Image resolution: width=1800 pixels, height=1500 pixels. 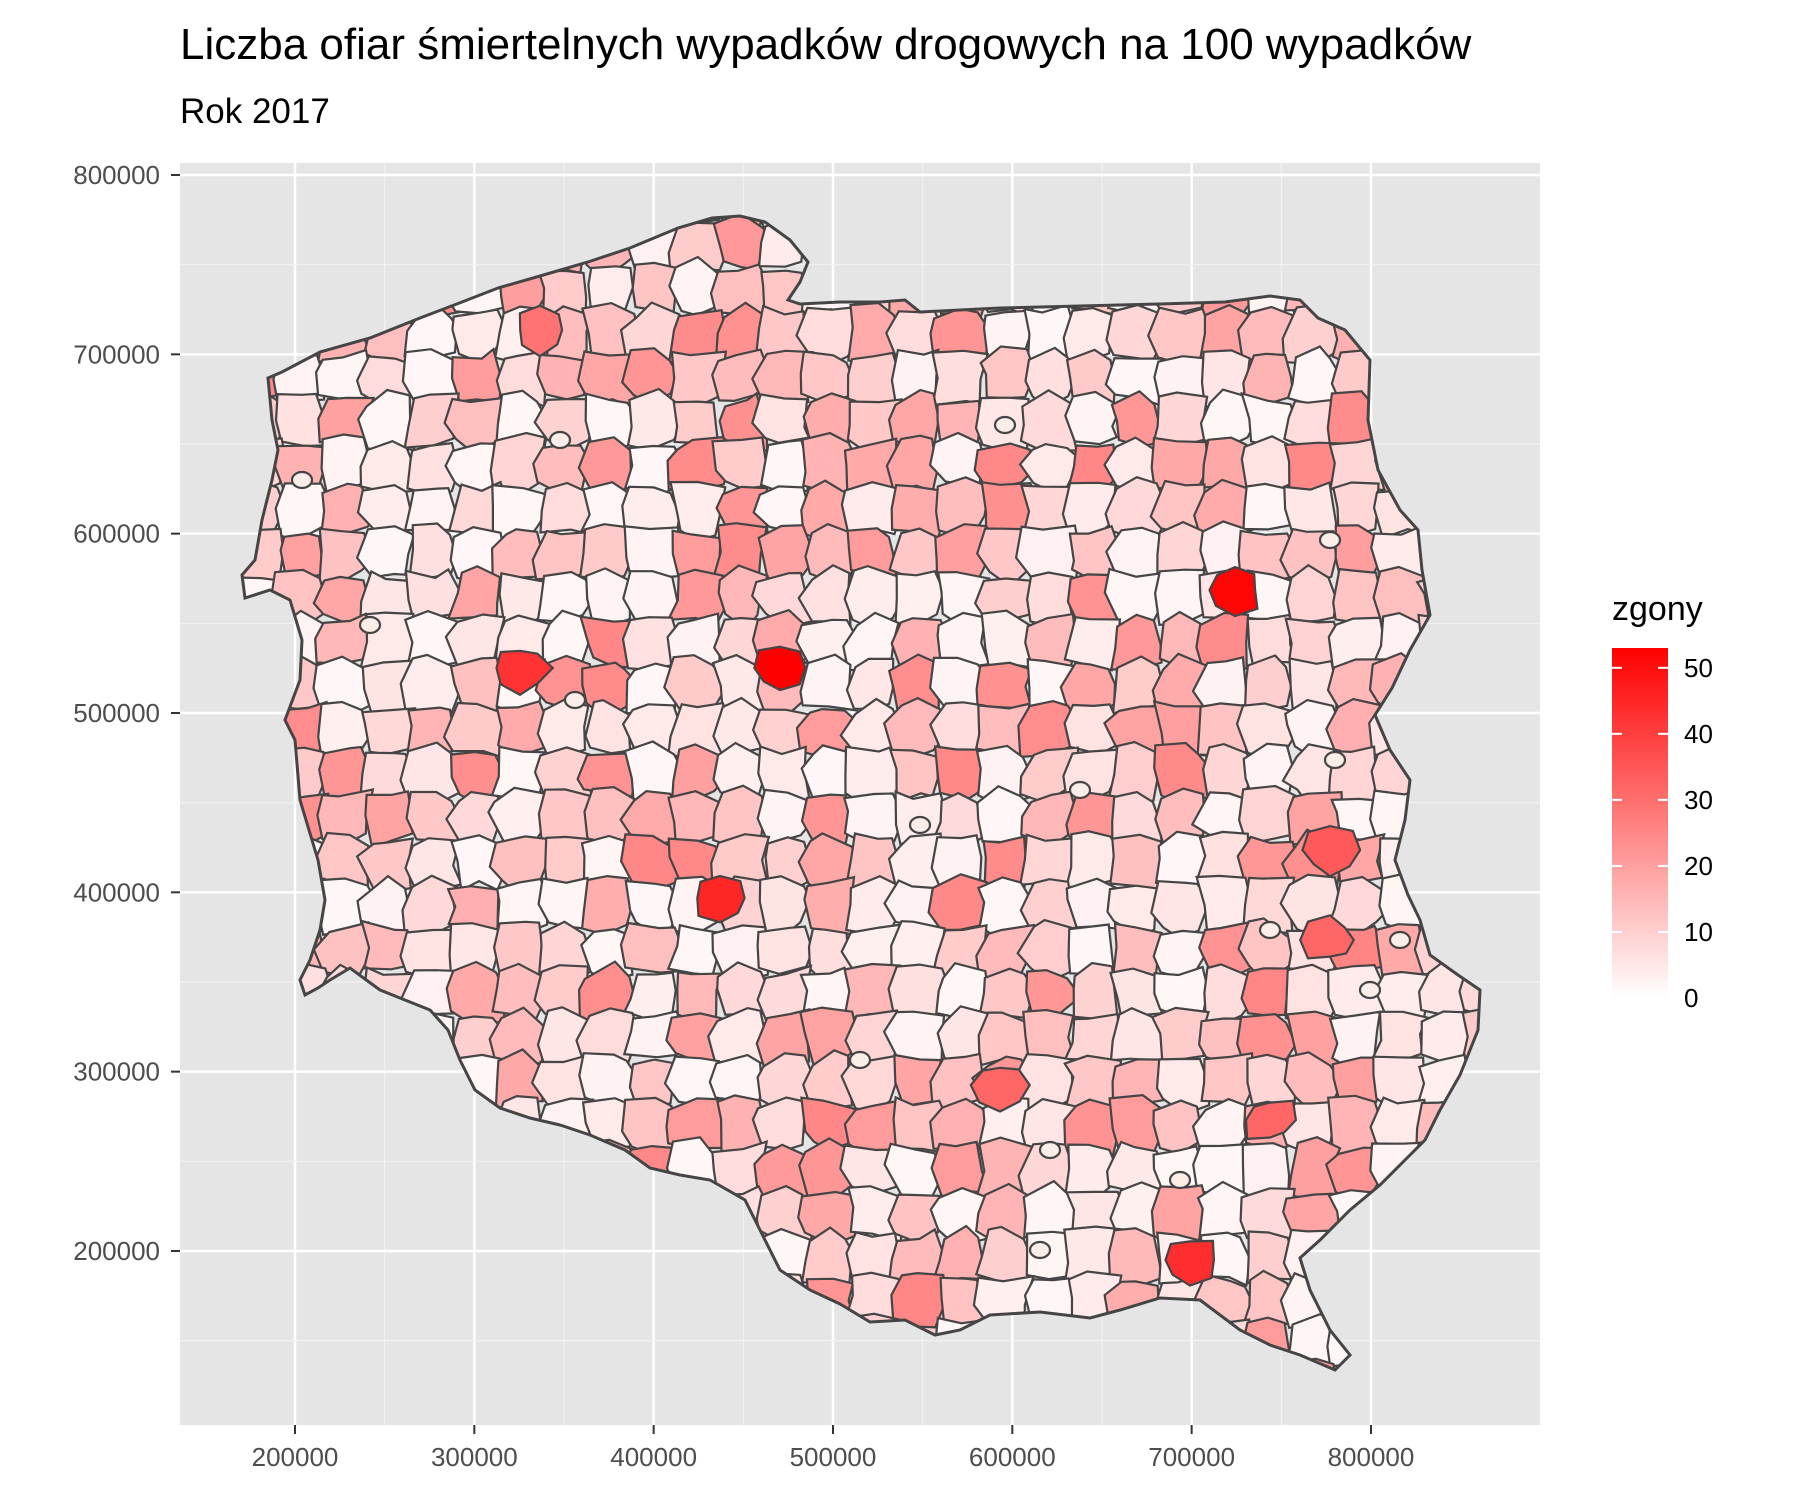 I want to click on x-tick-label: 300000, so click(x=474, y=1457).